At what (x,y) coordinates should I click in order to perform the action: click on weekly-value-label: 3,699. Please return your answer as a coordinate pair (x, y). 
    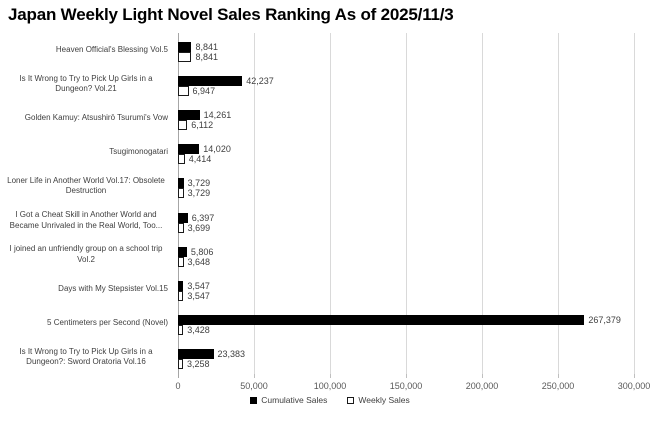
    Looking at the image, I should click on (199, 227).